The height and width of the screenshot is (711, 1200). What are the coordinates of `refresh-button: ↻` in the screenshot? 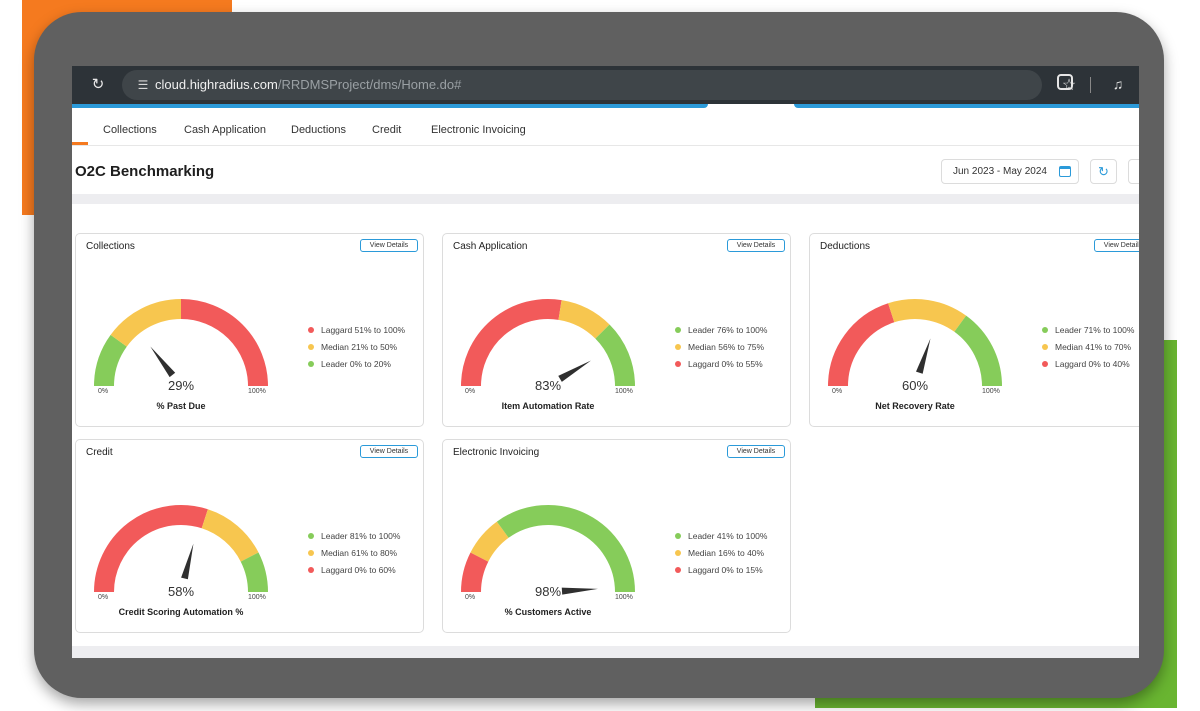 It's located at (1103, 171).